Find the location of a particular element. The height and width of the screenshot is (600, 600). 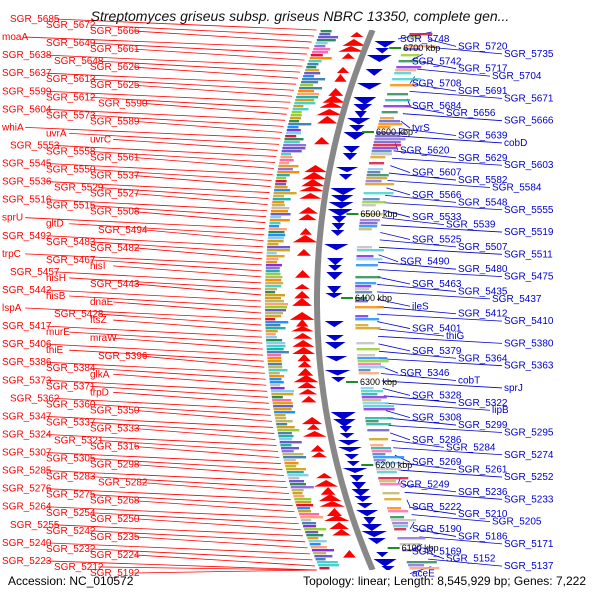

right-gene-label: SGR_5620 is located at coordinates (425, 150).